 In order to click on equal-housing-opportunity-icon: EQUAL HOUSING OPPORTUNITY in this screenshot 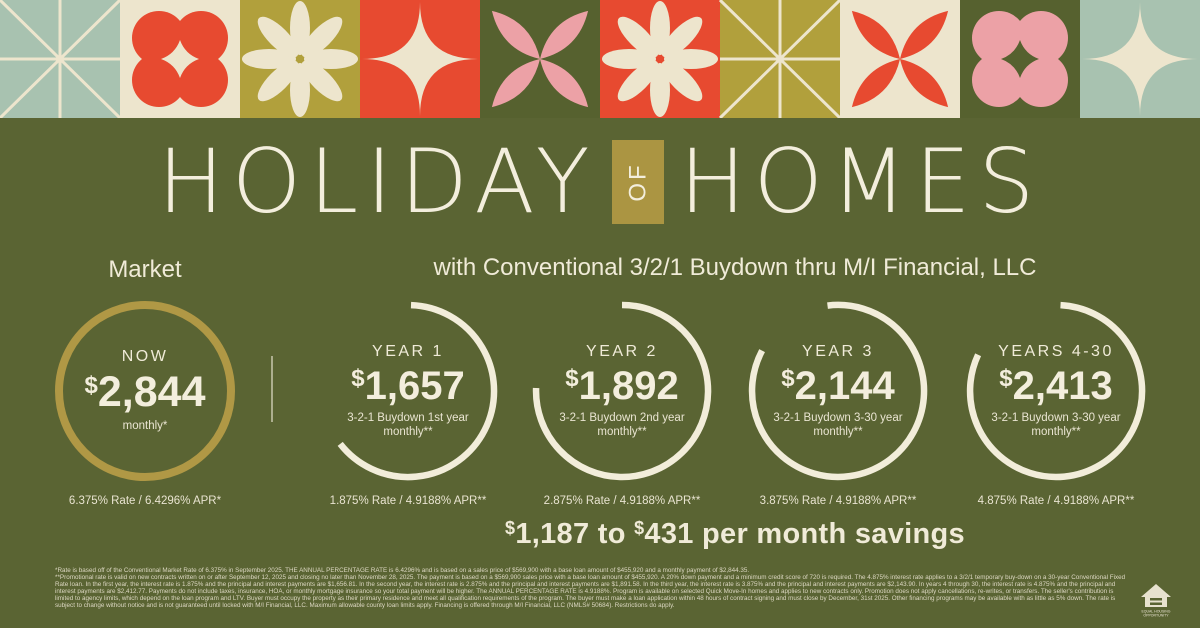, I will do `click(1156, 601)`.